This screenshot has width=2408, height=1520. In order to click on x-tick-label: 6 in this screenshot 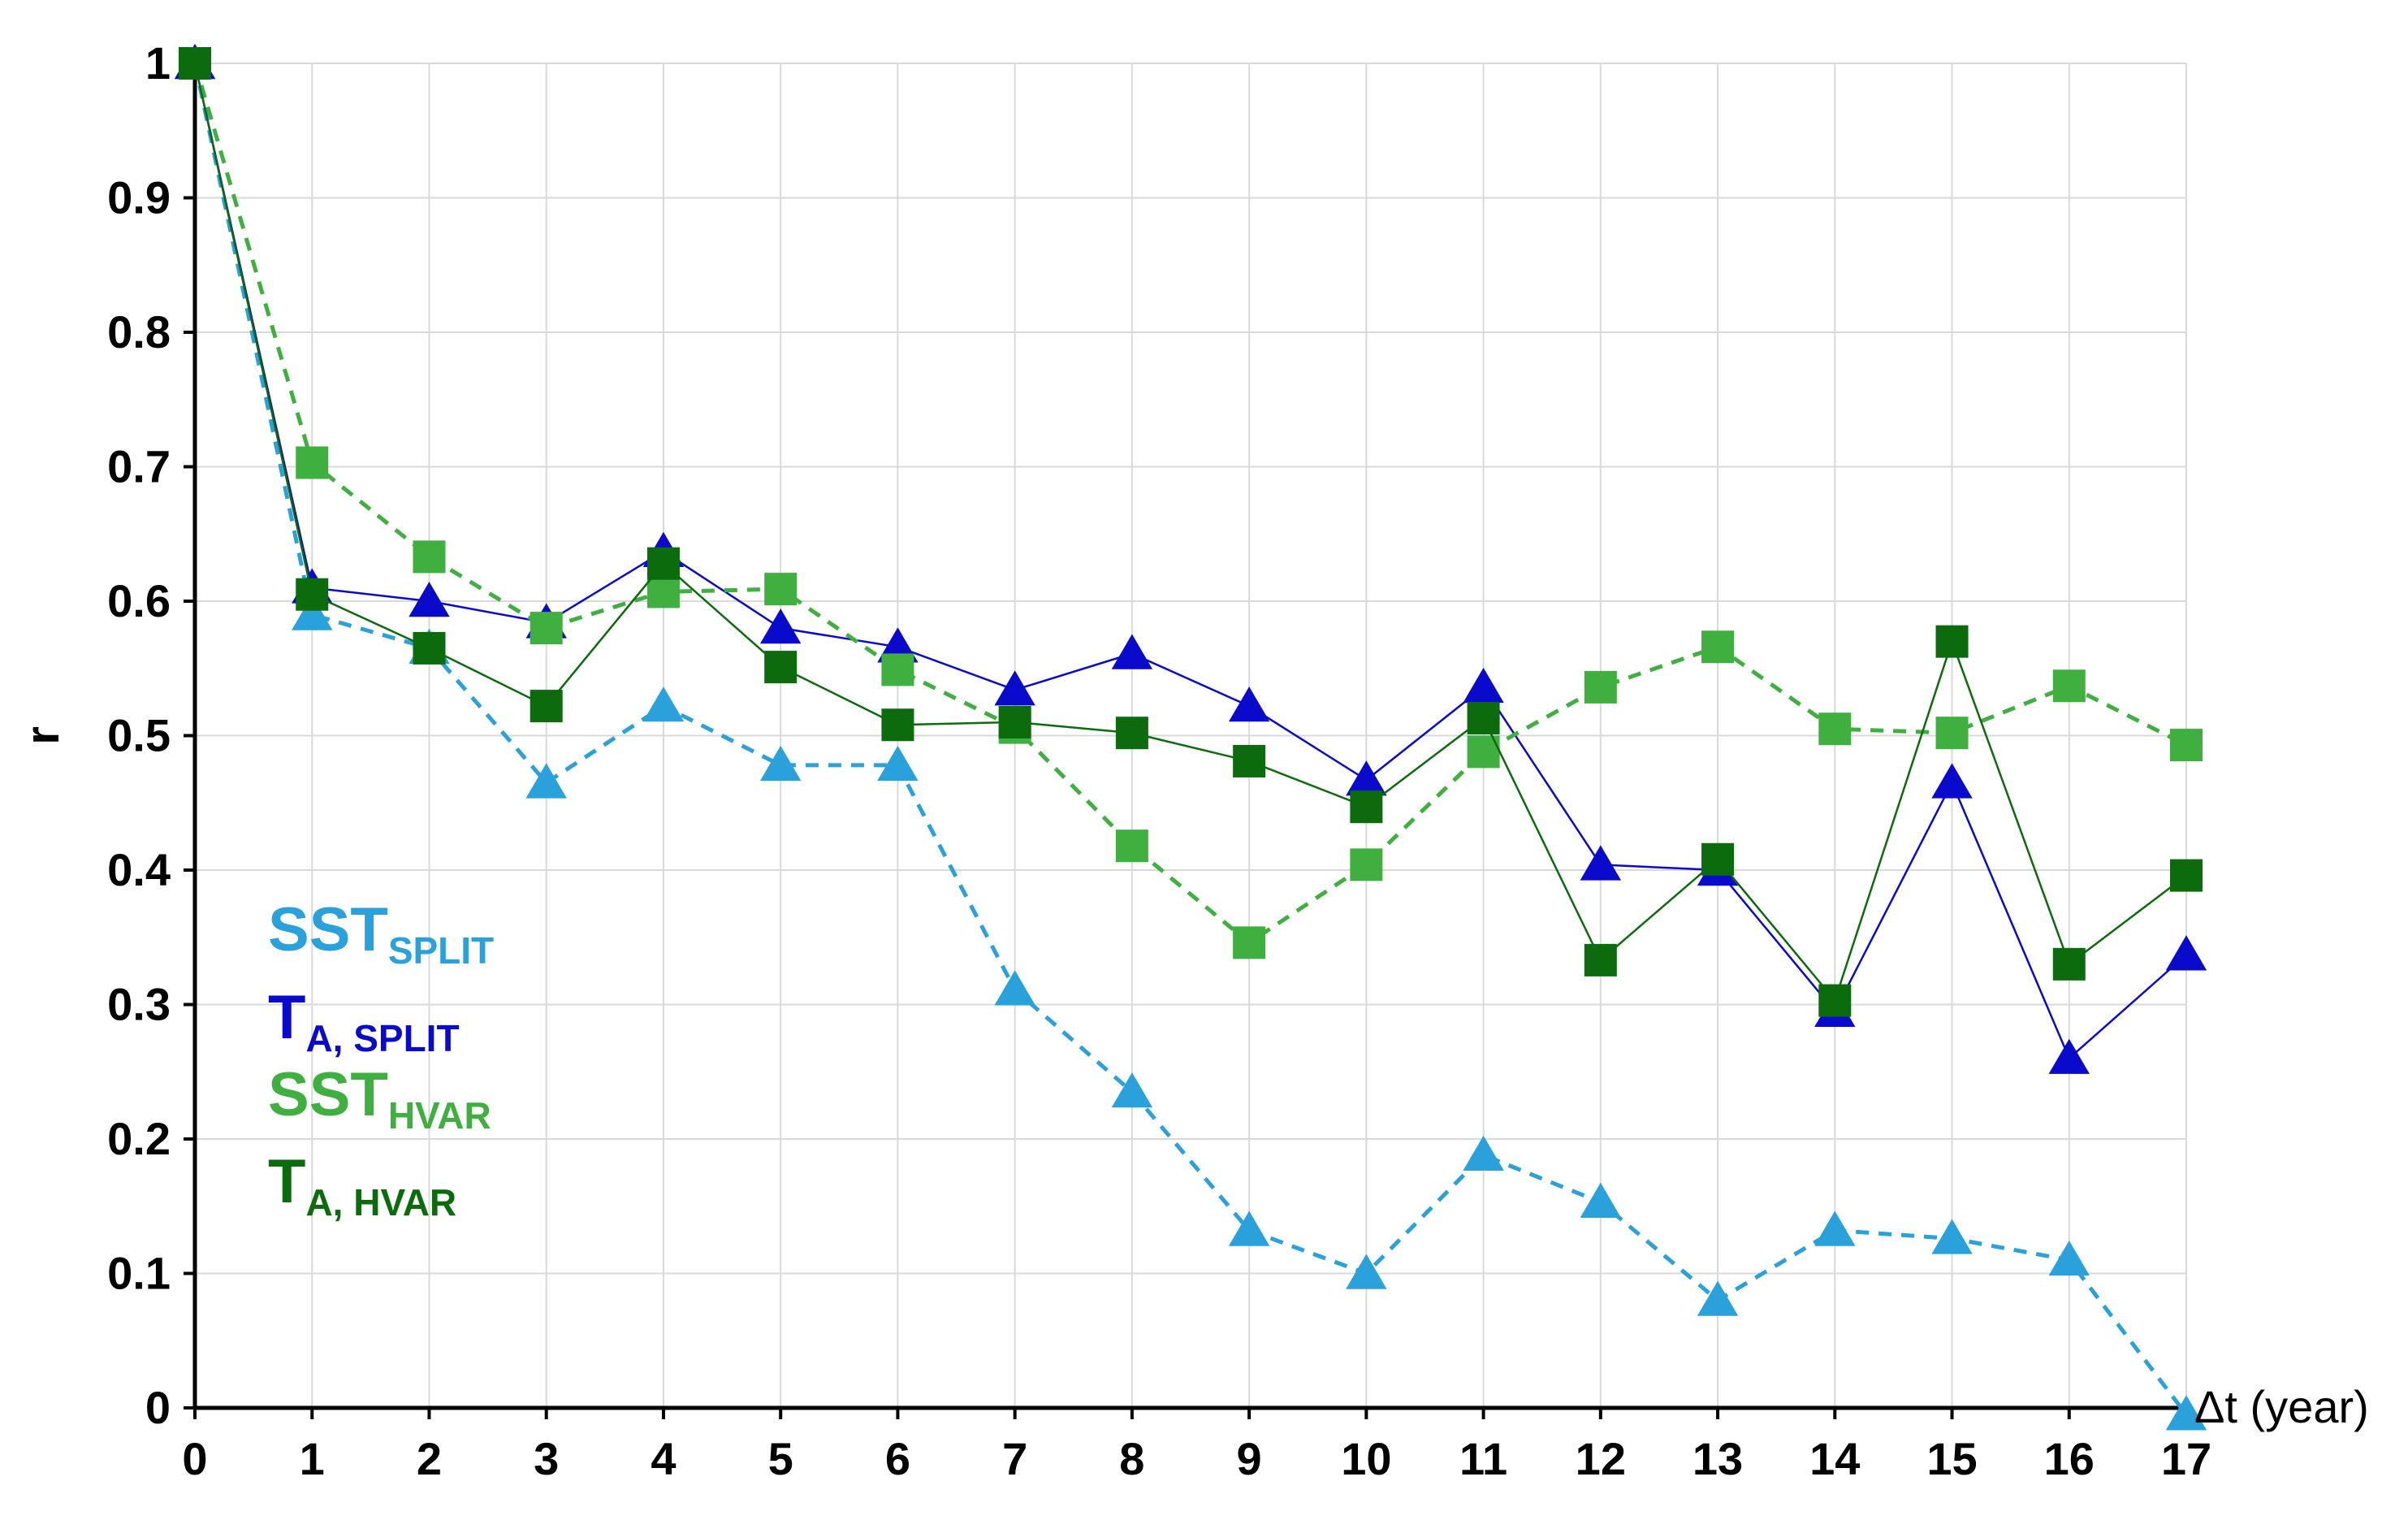, I will do `click(898, 1459)`.